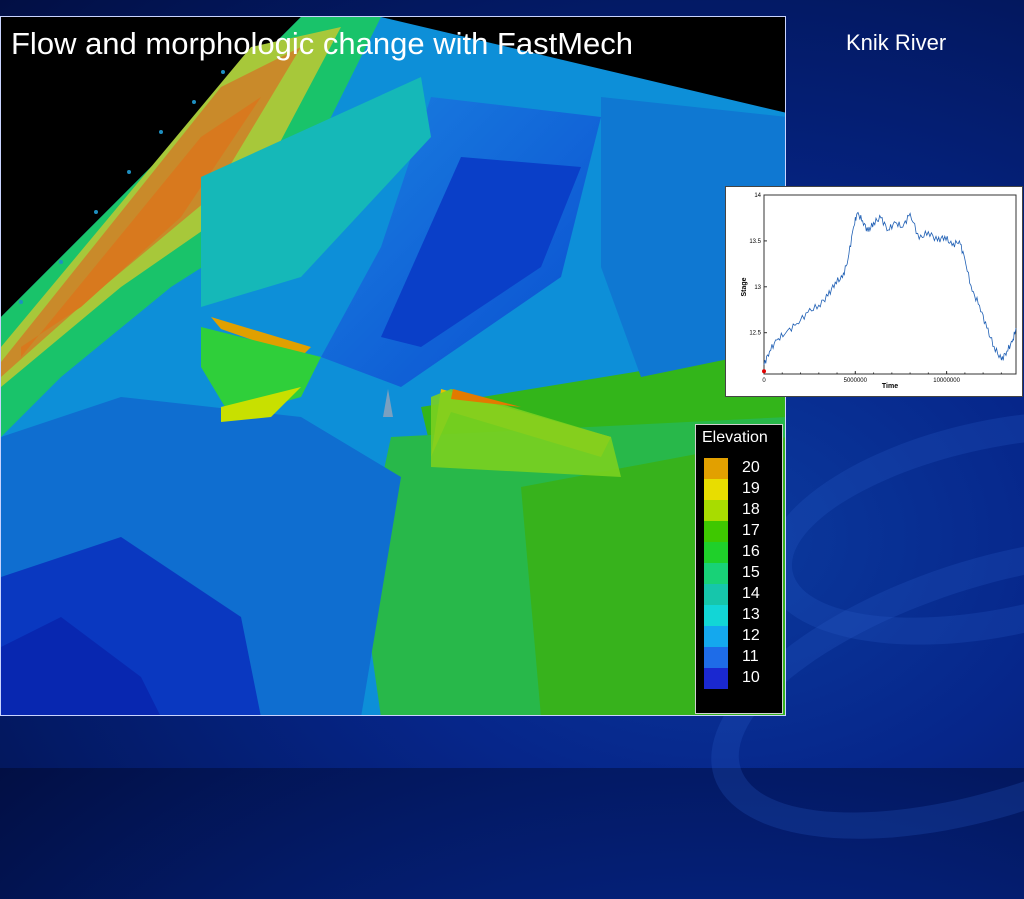  Describe the element at coordinates (751, 530) in the screenshot. I see `legend-label: 17` at that location.